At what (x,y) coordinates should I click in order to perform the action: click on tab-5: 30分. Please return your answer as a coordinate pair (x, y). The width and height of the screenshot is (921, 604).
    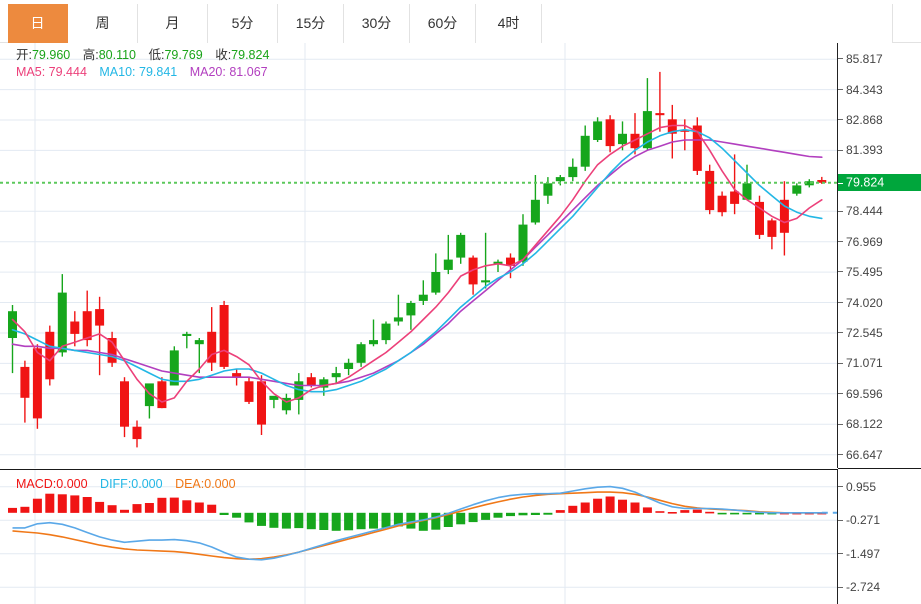
    Looking at the image, I should click on (377, 23).